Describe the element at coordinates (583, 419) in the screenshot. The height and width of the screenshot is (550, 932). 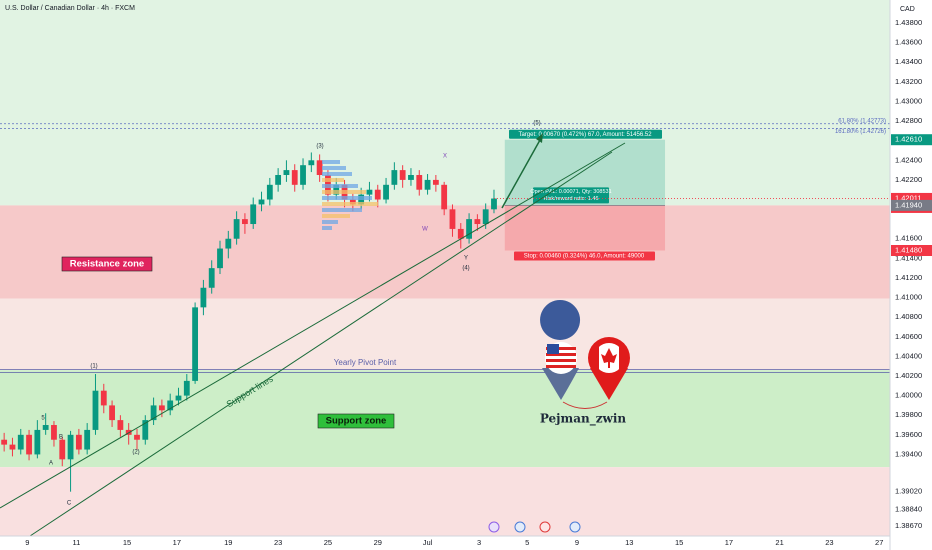
I see `watermark: Pejman_zwin` at that location.